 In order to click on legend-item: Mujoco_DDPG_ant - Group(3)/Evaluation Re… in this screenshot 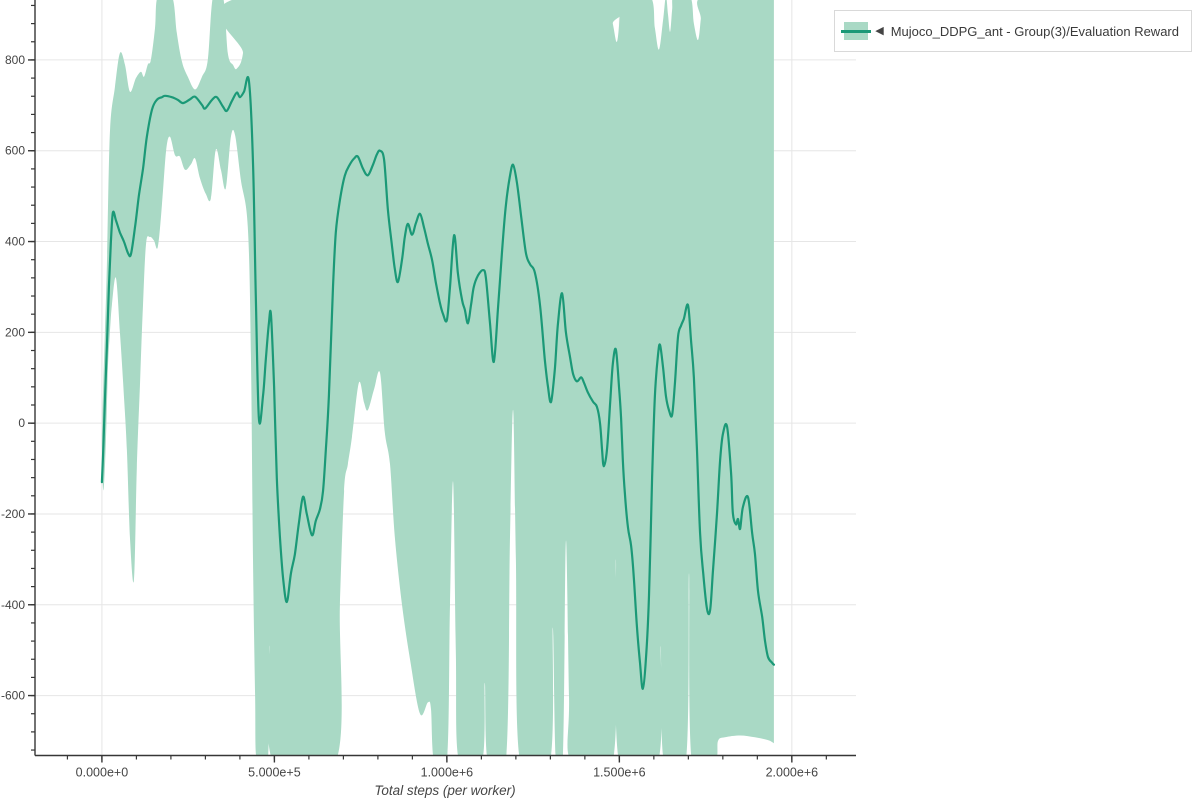, I will do `click(1034, 31)`.